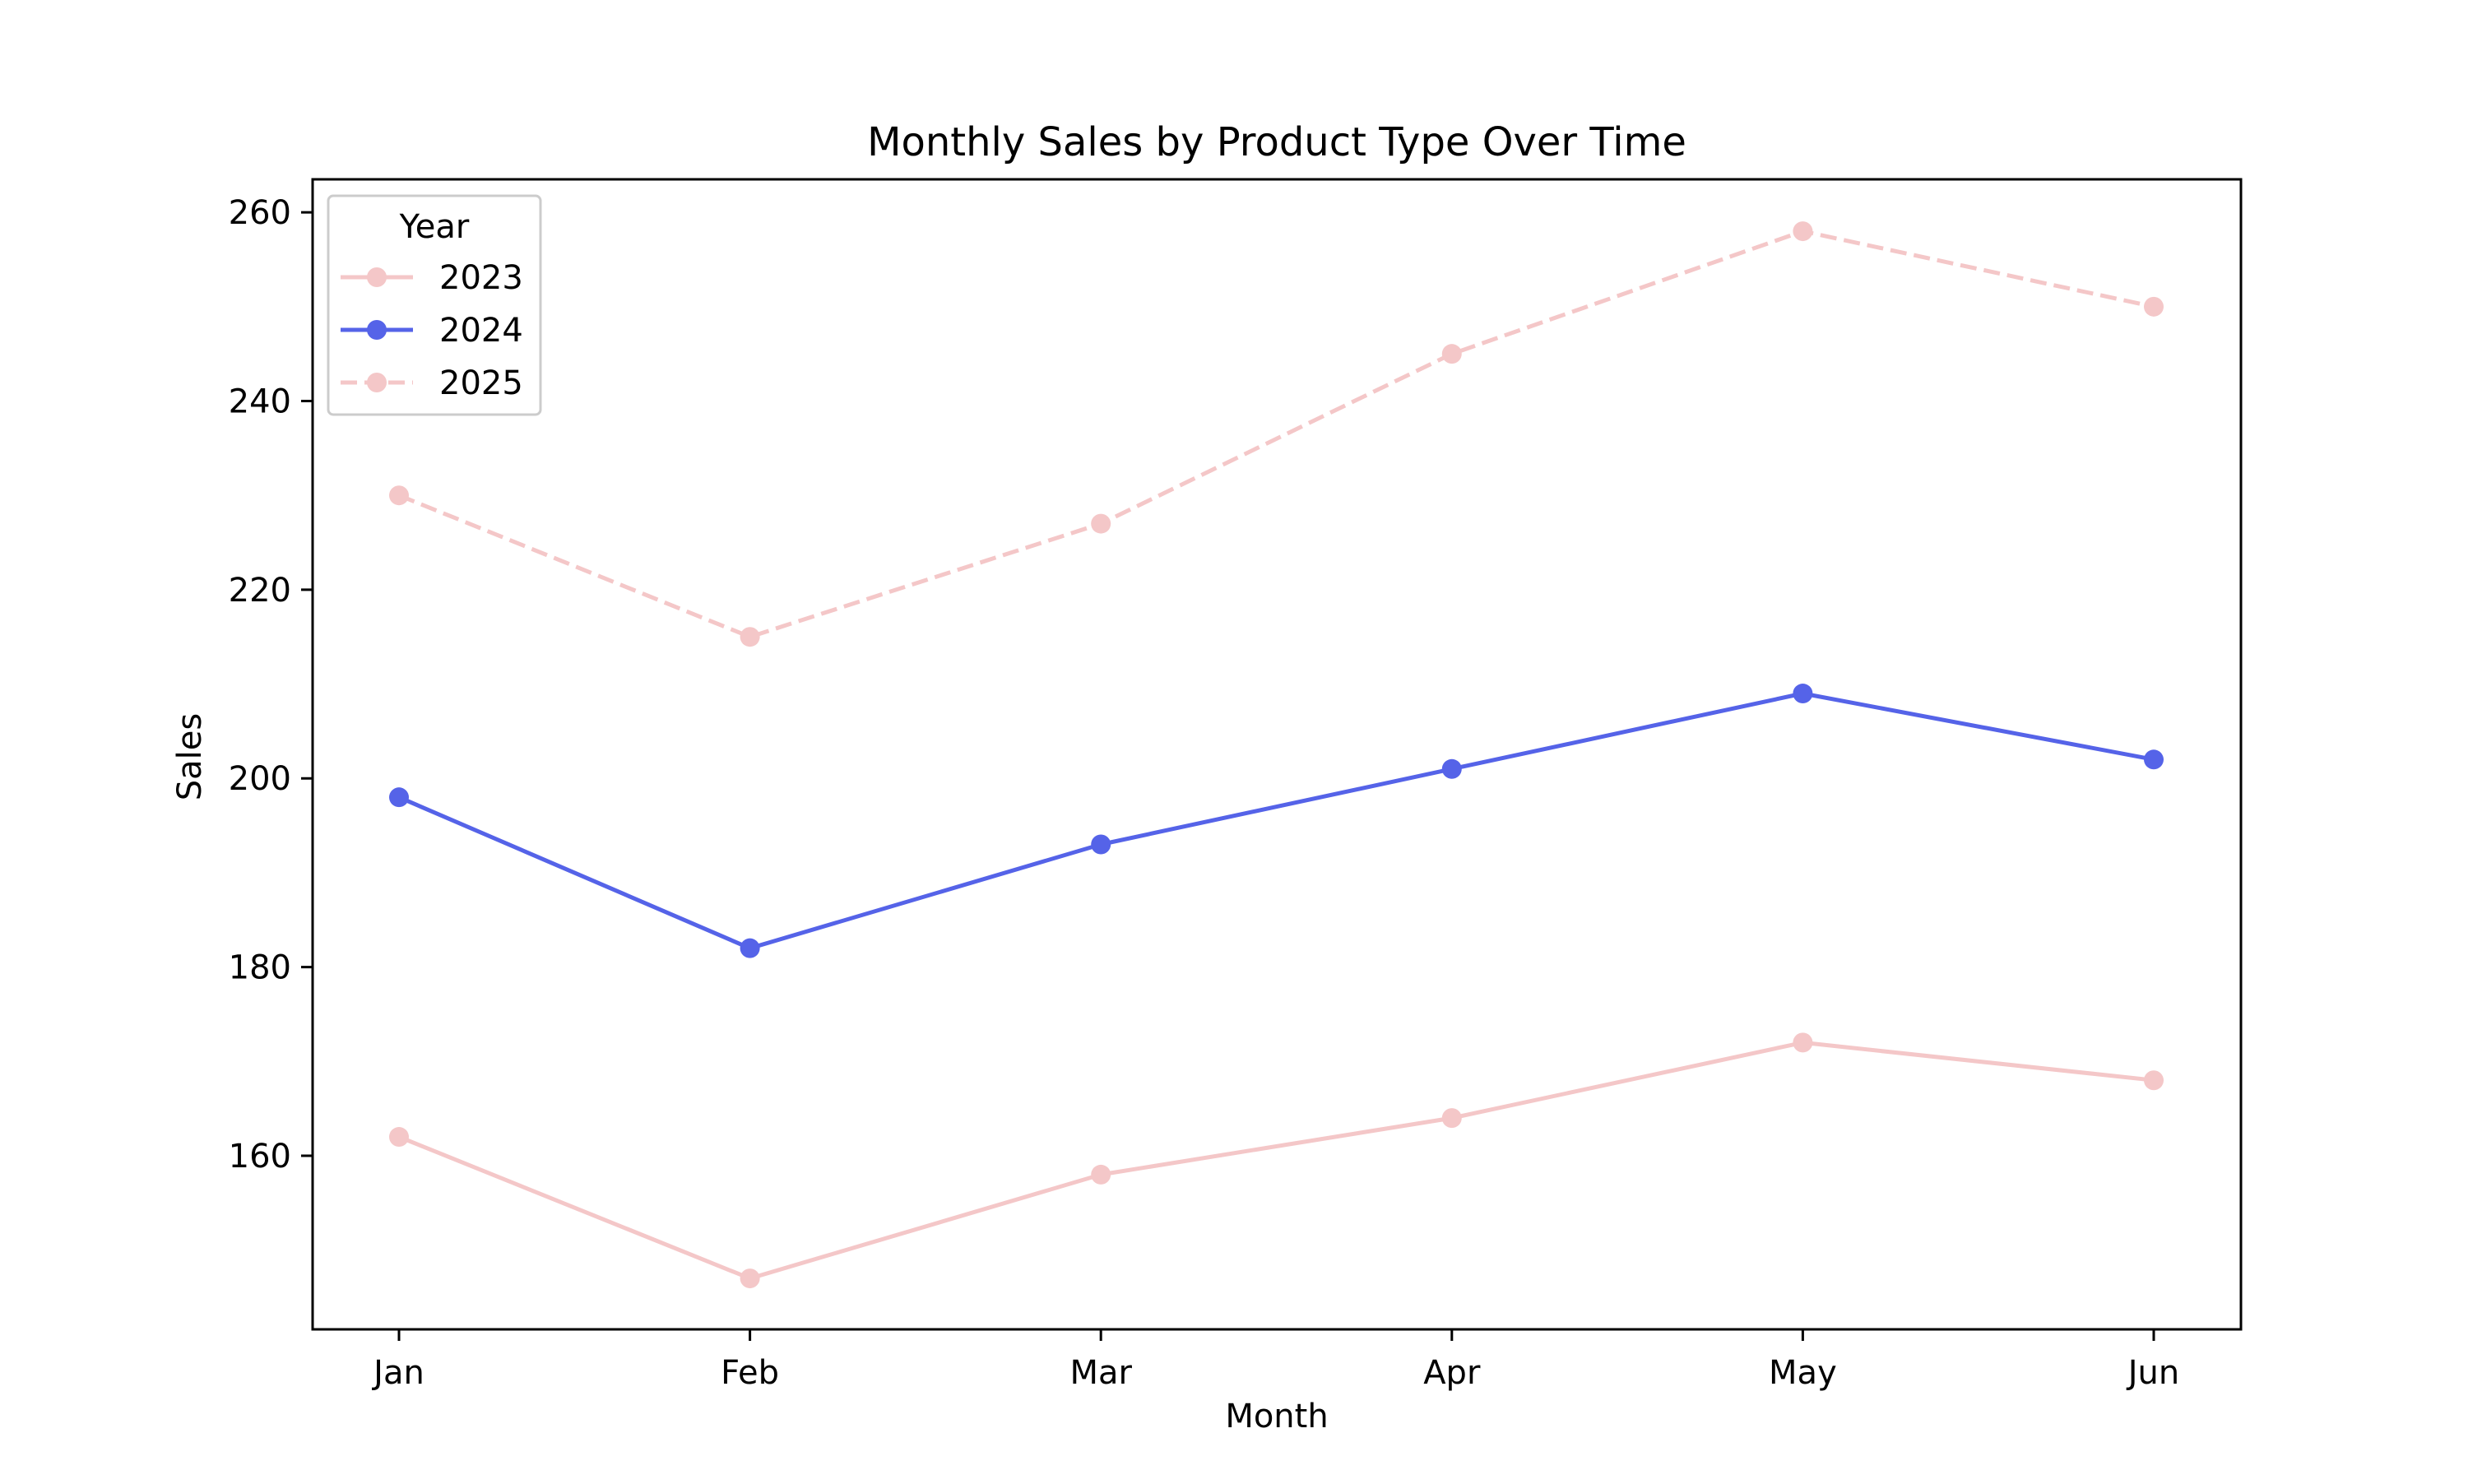  I want to click on y-tick-label: 200, so click(260, 779).